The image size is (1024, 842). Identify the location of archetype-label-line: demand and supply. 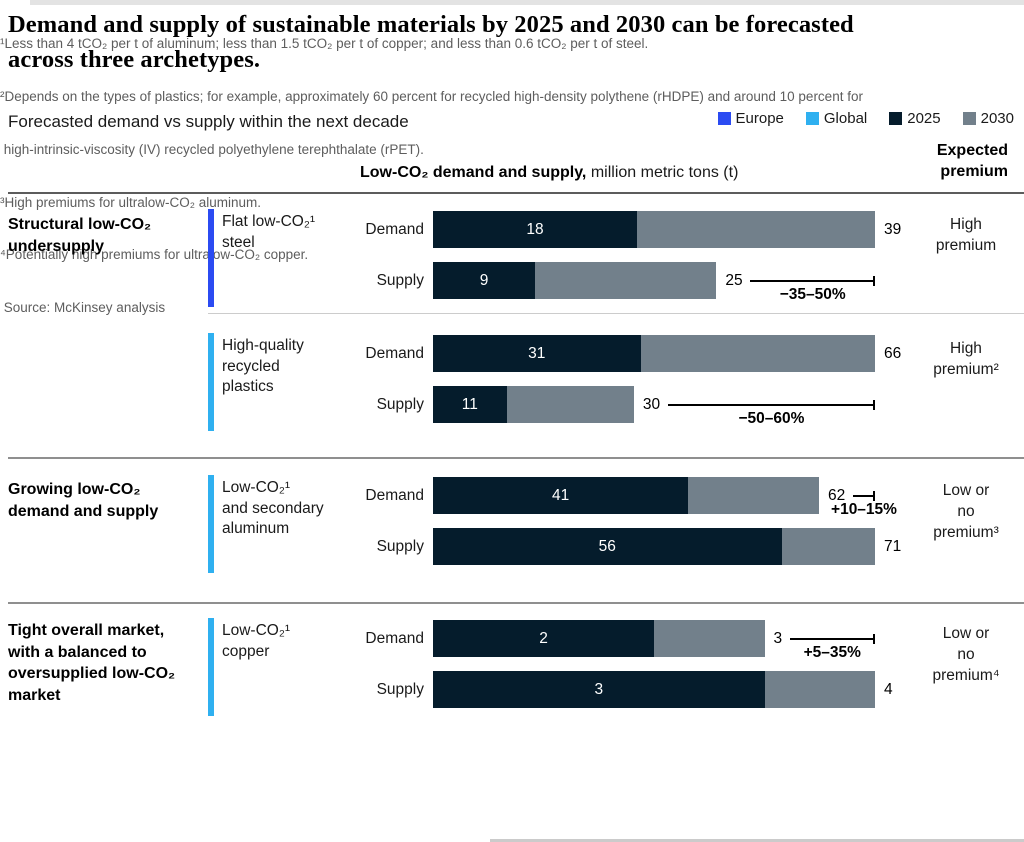
(83, 511).